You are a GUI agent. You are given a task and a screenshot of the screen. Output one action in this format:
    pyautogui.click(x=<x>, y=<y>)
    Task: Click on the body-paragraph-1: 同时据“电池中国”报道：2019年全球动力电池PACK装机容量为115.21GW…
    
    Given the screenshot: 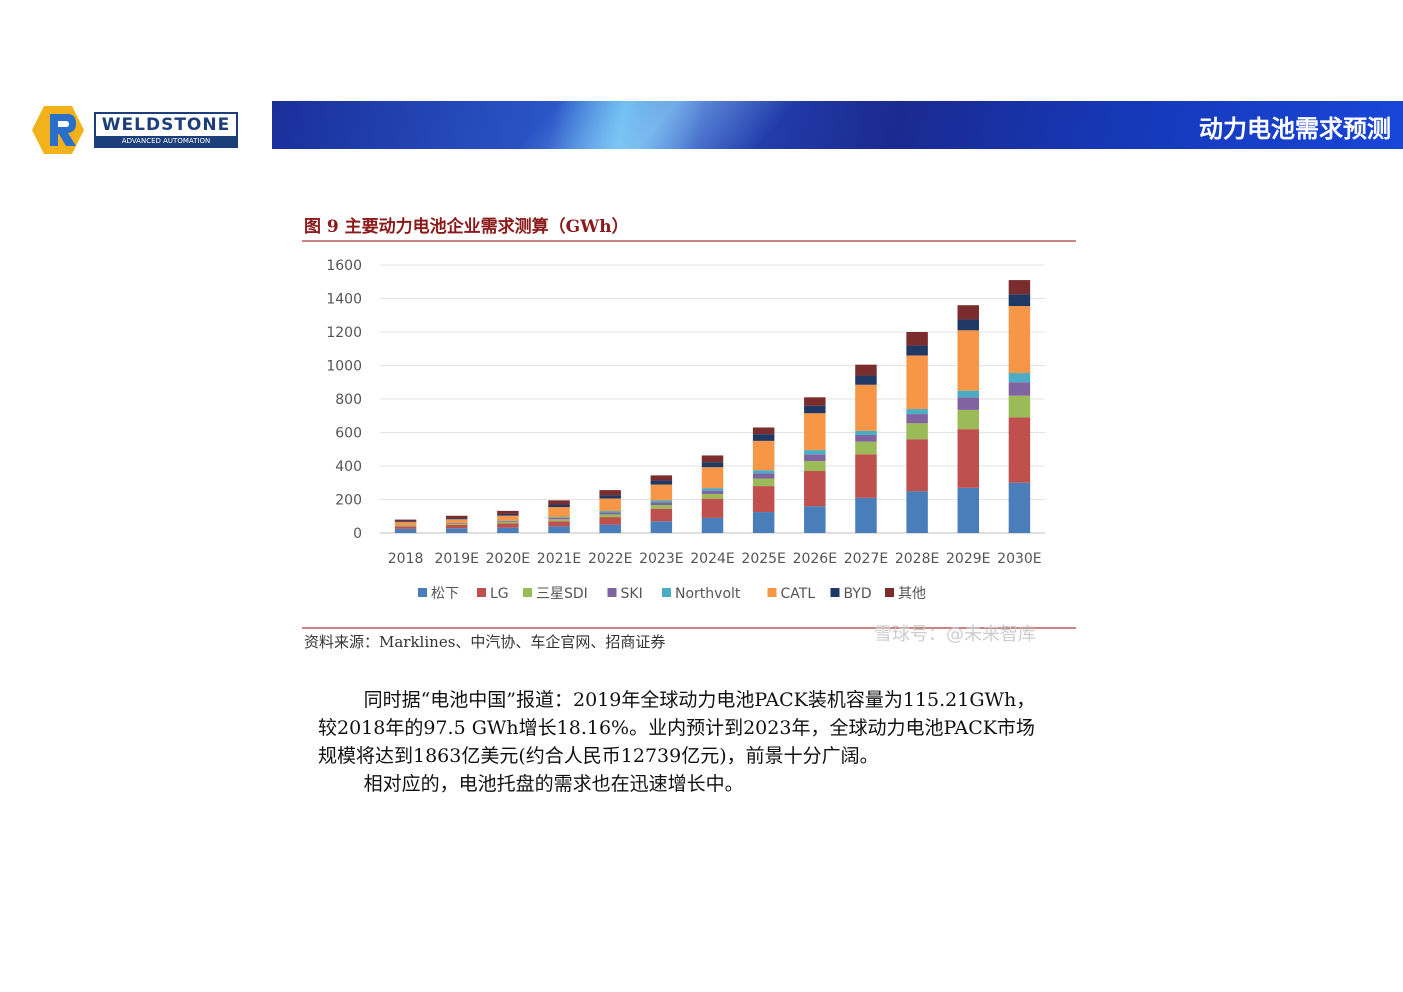 What is the action you would take?
    pyautogui.click(x=677, y=728)
    